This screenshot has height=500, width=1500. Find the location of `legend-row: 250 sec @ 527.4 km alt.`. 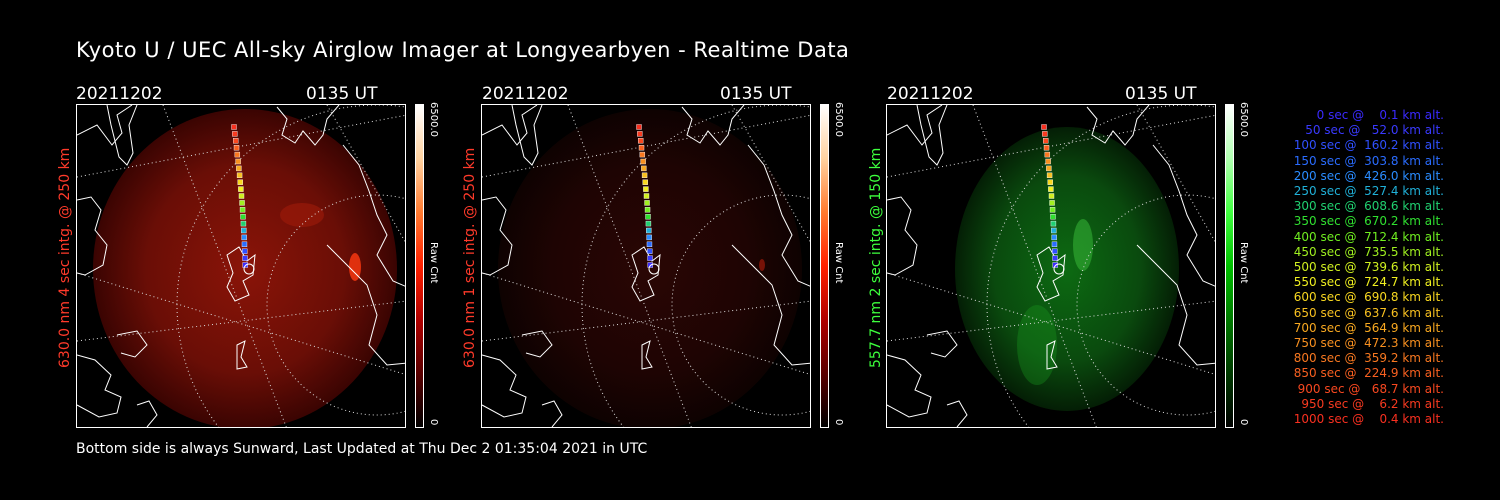

legend-row: 250 sec @ 527.4 km alt. is located at coordinates (1366, 191).